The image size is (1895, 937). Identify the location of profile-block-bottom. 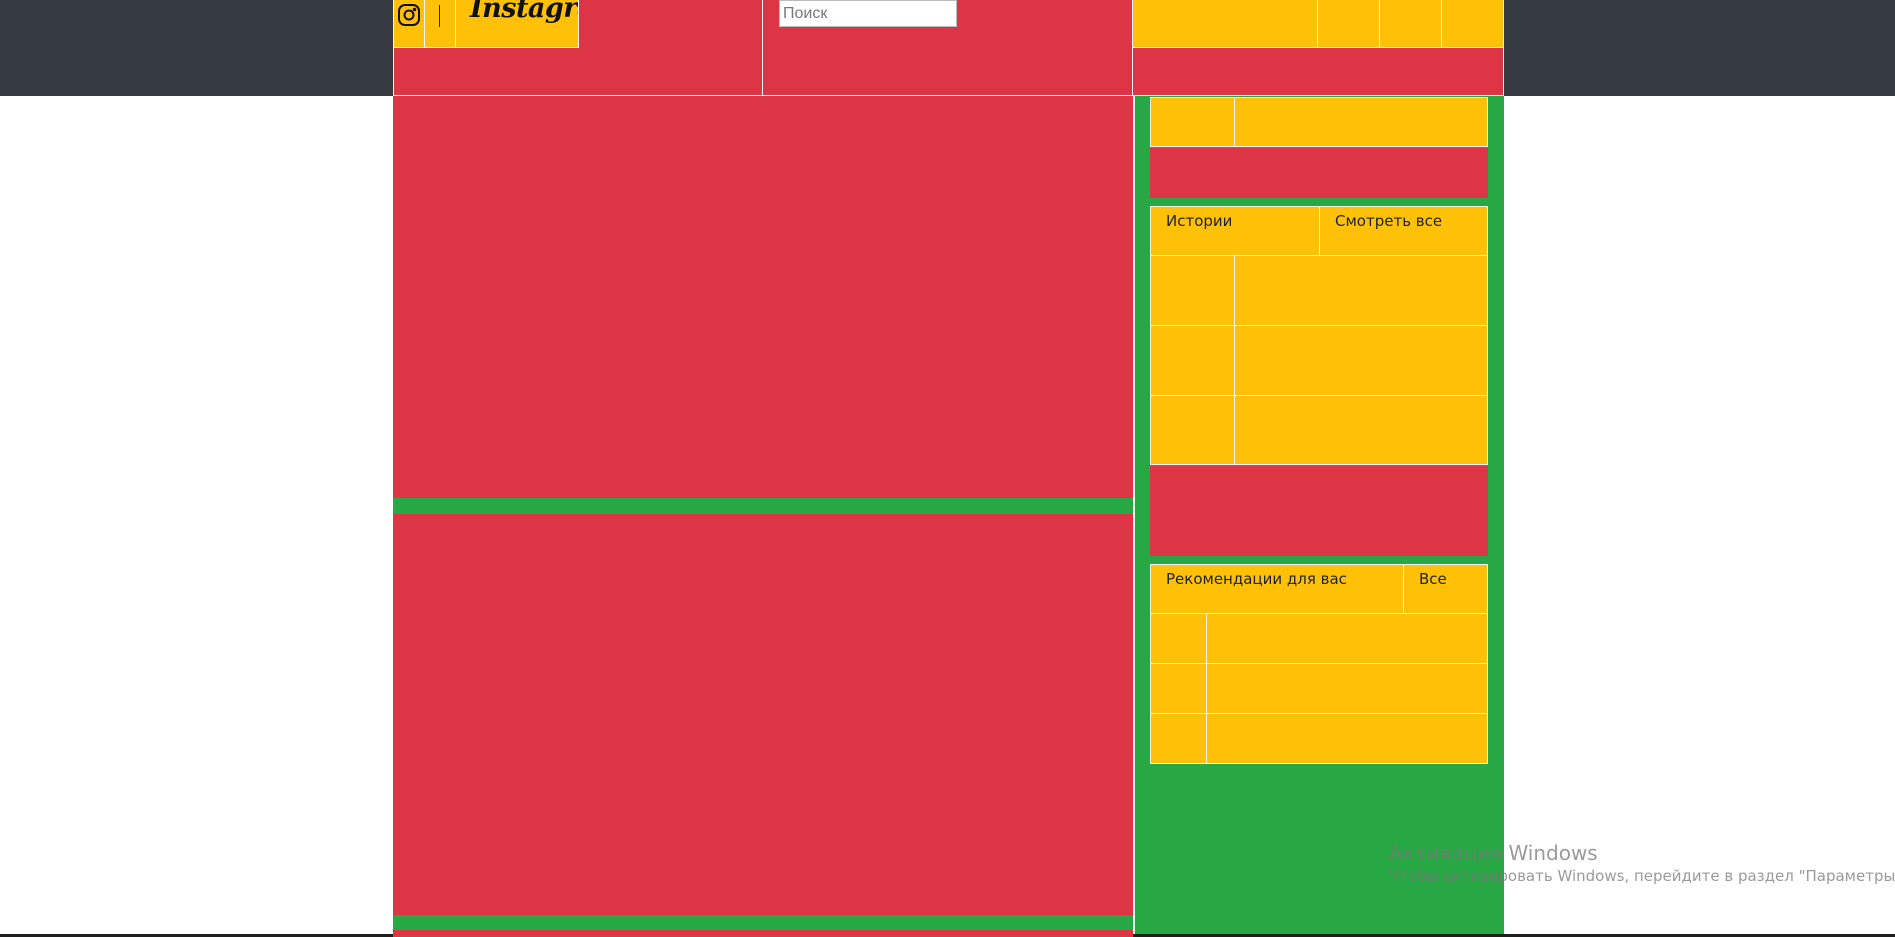
(1319, 173).